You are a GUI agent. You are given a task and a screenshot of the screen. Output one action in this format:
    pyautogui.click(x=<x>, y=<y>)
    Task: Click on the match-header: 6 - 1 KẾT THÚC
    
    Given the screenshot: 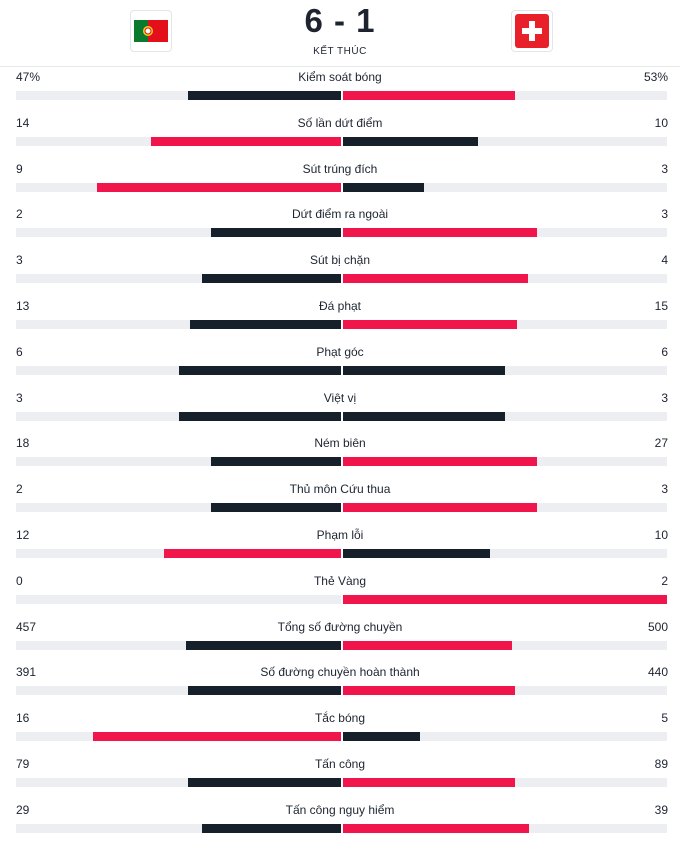 What is the action you would take?
    pyautogui.click(x=340, y=33)
    